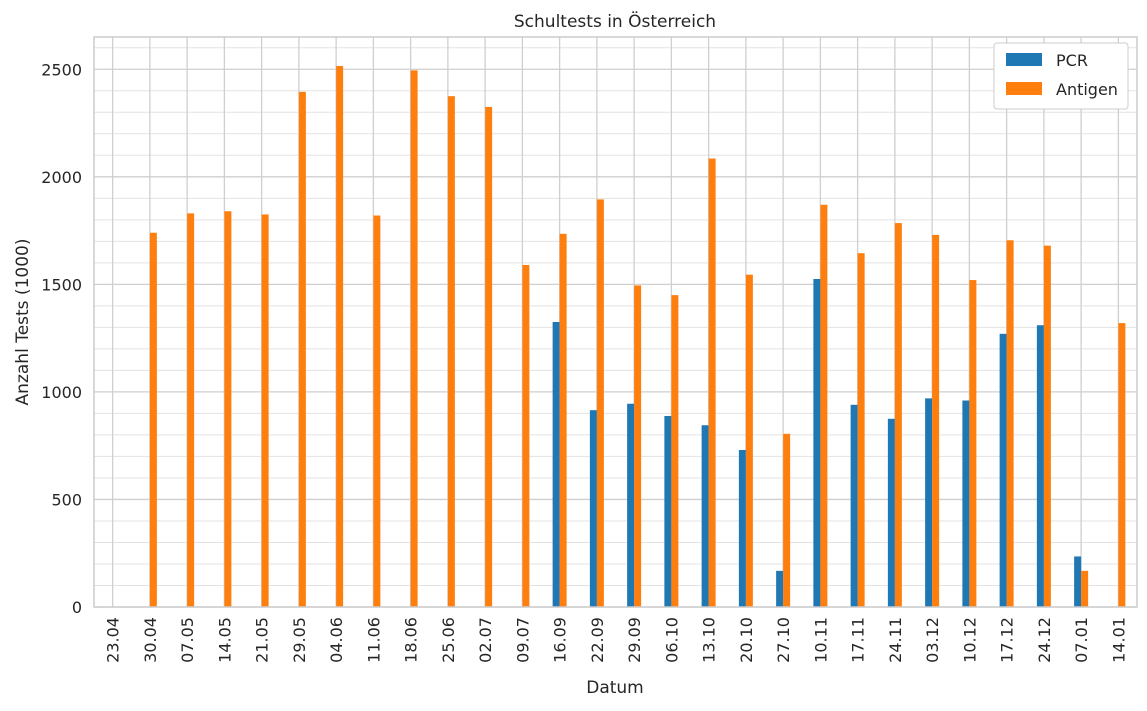 Image resolution: width=1147 pixels, height=711 pixels. What do you see at coordinates (66, 499) in the screenshot?
I see `y-tick-label: 500` at bounding box center [66, 499].